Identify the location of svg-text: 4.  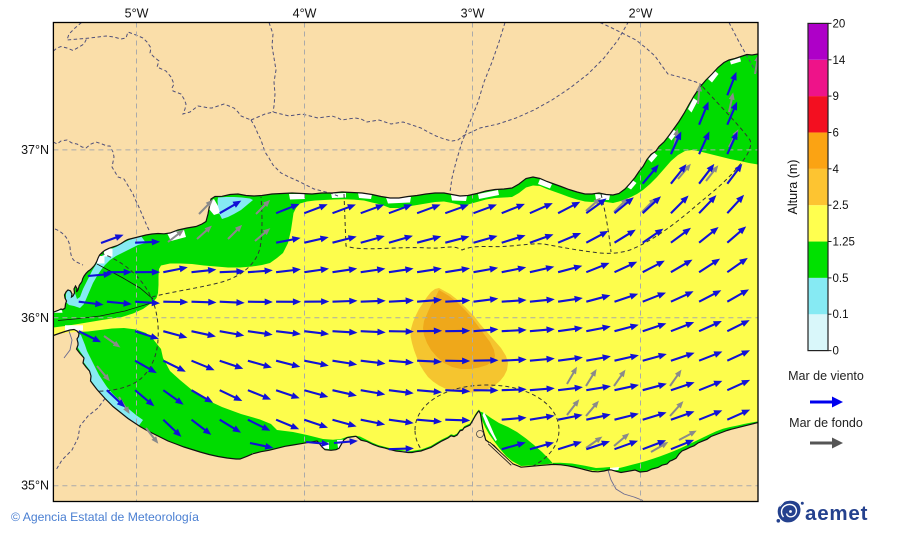
(836, 170).